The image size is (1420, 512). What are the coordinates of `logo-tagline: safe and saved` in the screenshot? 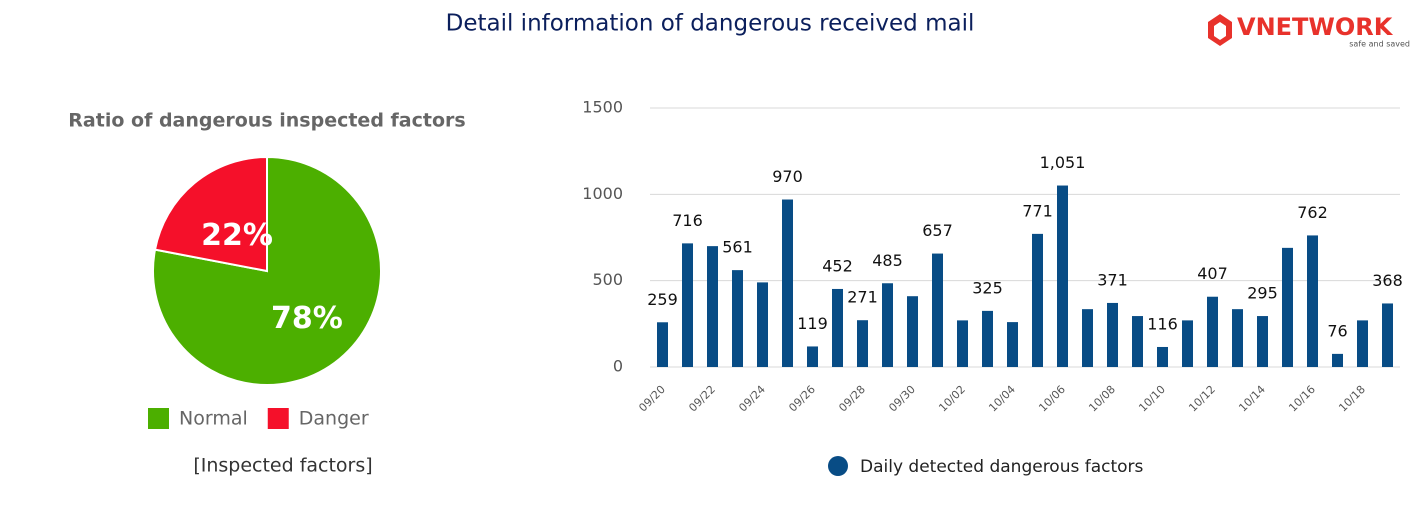 It's located at (1379, 44).